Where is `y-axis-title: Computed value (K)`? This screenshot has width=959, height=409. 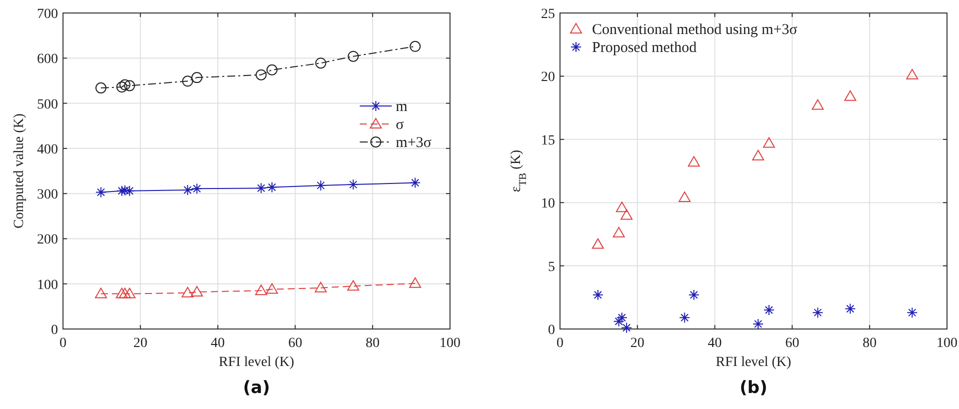
y-axis-title: Computed value (K) is located at coordinates (19, 171).